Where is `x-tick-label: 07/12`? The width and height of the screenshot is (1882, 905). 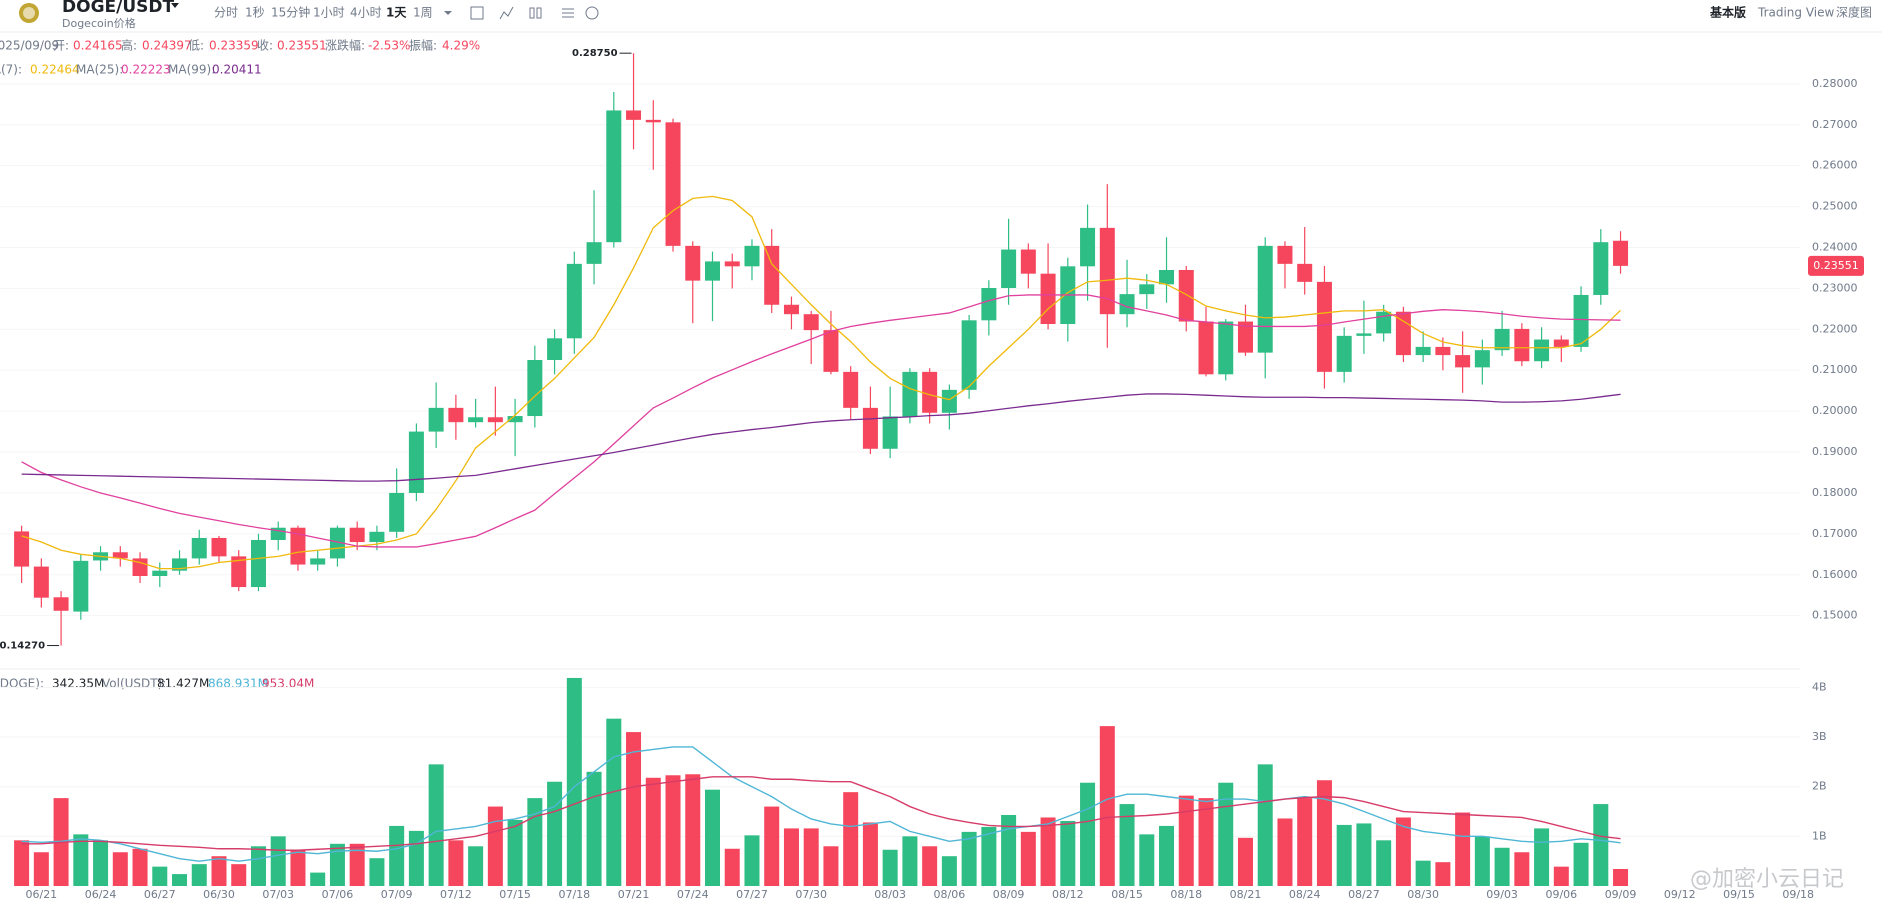
x-tick-label: 07/12 is located at coordinates (456, 894).